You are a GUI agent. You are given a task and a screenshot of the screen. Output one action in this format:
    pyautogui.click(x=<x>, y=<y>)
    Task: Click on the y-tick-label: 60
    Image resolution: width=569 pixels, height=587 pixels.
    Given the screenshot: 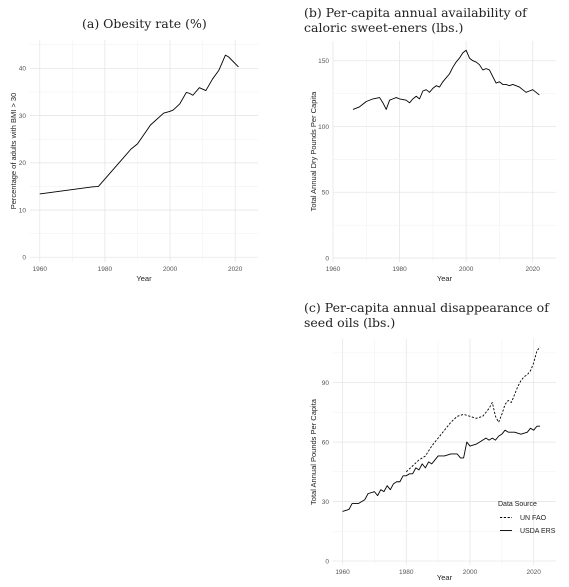 What is the action you would take?
    pyautogui.click(x=326, y=442)
    